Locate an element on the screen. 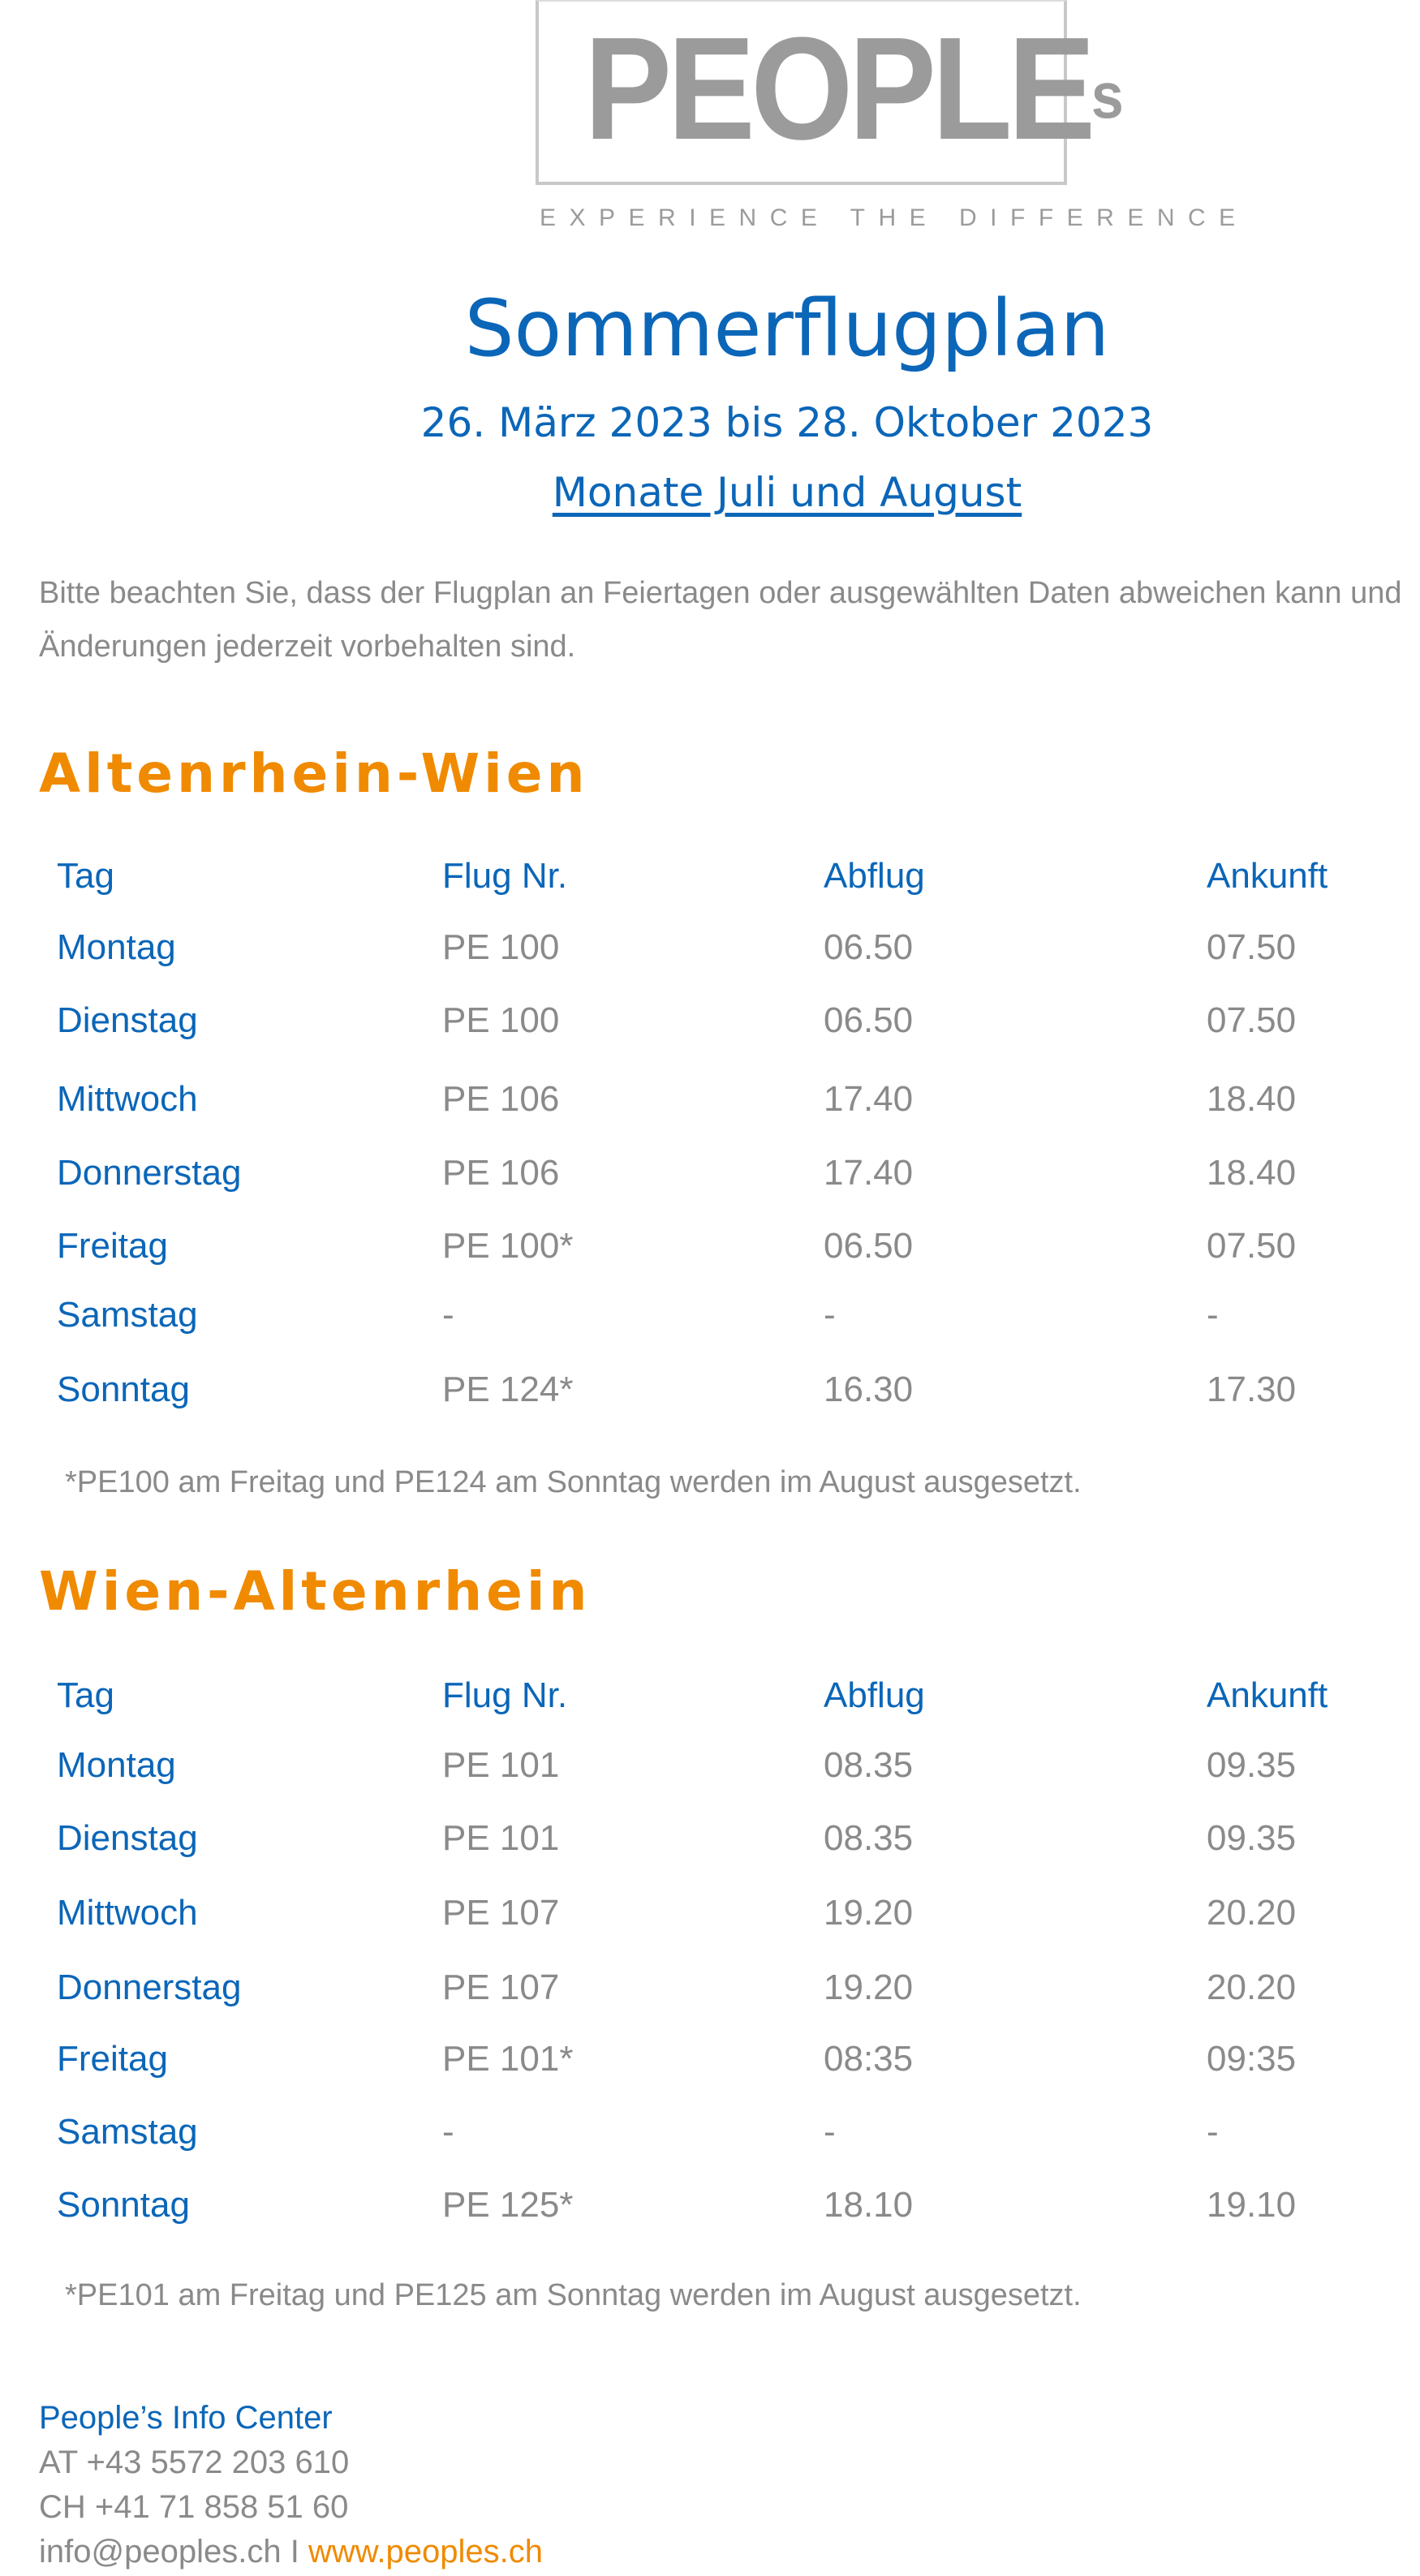  website-link: www.peoples.ch is located at coordinates (425, 2552).